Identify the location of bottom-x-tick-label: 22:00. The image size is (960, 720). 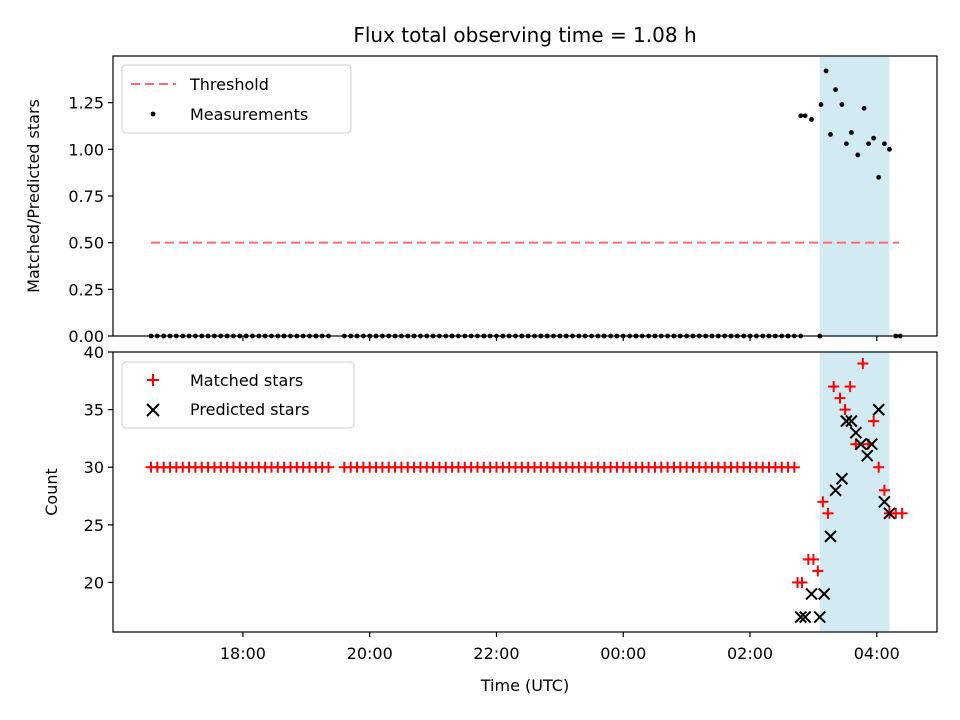
(496, 653).